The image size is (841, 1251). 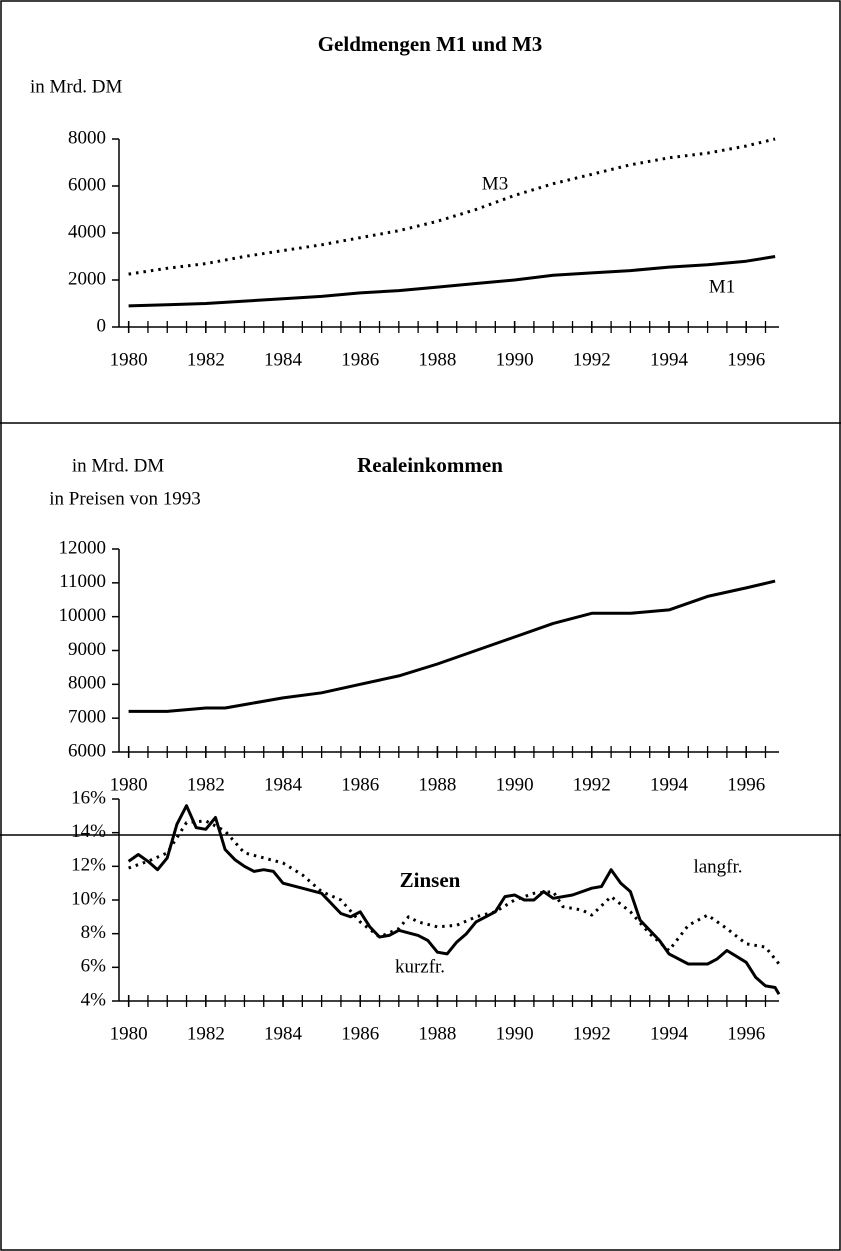 What do you see at coordinates (430, 465) in the screenshot?
I see `chart-title: Realeinkommen` at bounding box center [430, 465].